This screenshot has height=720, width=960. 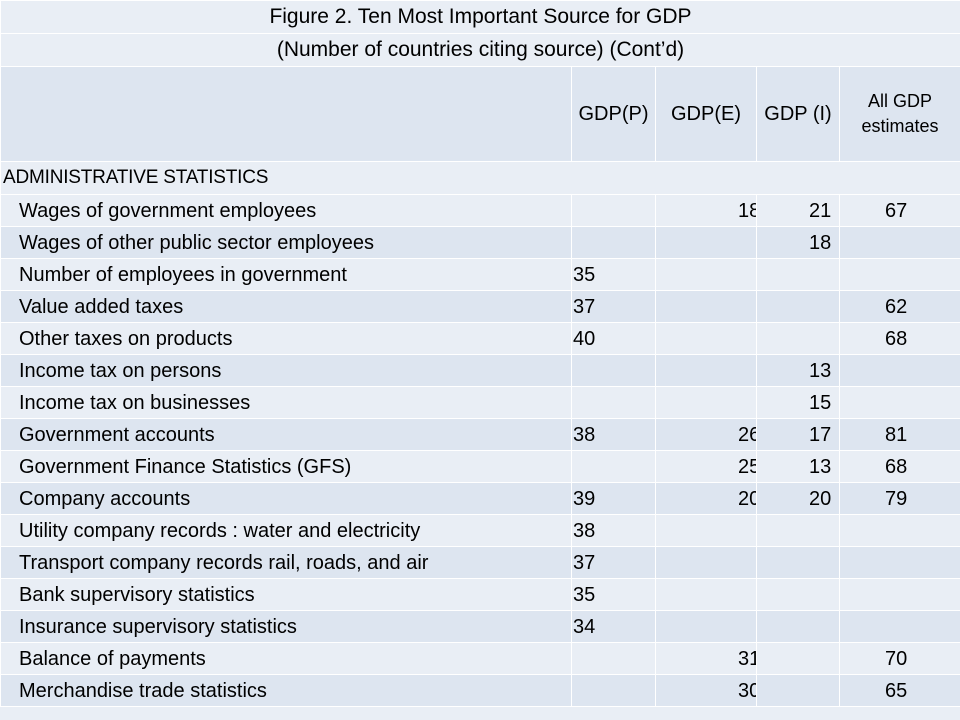 I want to click on table-row: Company accounts39202079, so click(x=480, y=498).